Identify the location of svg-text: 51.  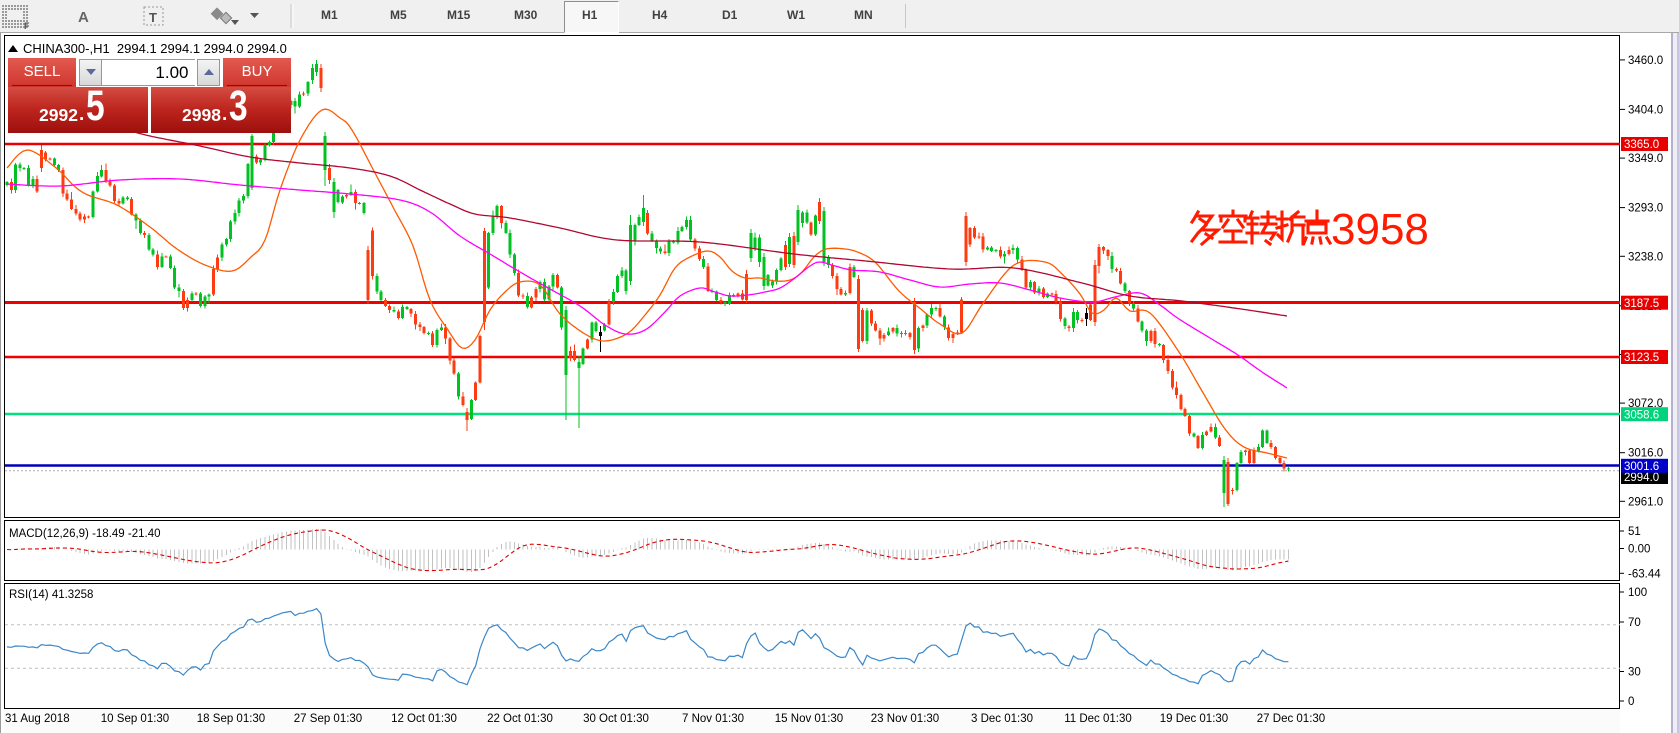
(1634, 532).